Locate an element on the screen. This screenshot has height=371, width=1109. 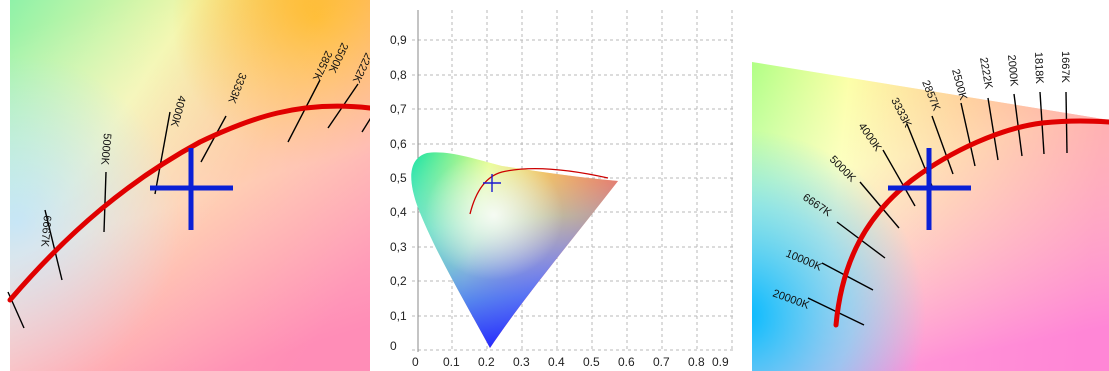
y-tick: 0,4 is located at coordinates (398, 212).